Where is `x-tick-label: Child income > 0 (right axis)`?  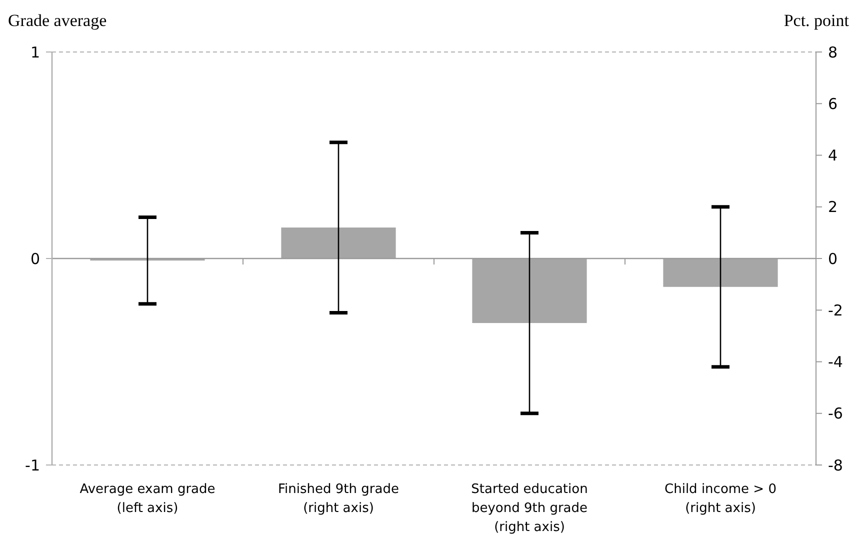
x-tick-label: Child income > 0 (right axis) is located at coordinates (720, 499).